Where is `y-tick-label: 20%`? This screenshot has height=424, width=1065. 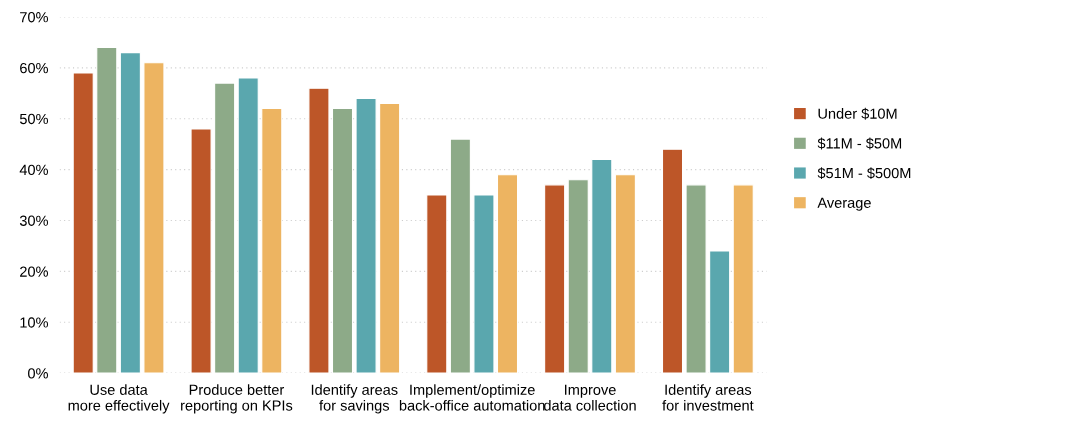 y-tick-label: 20% is located at coordinates (34, 271).